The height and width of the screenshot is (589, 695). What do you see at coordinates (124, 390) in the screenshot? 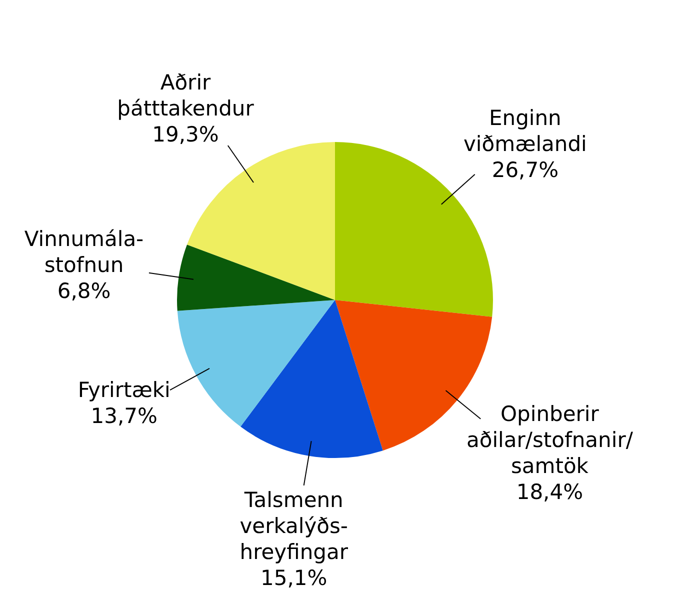
I see `slice-label: Fyrirtæki` at bounding box center [124, 390].